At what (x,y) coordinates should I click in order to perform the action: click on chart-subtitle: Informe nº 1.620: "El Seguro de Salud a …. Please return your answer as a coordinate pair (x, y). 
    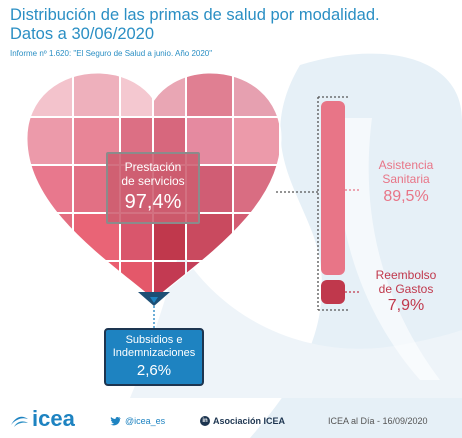
    Looking at the image, I should click on (111, 53).